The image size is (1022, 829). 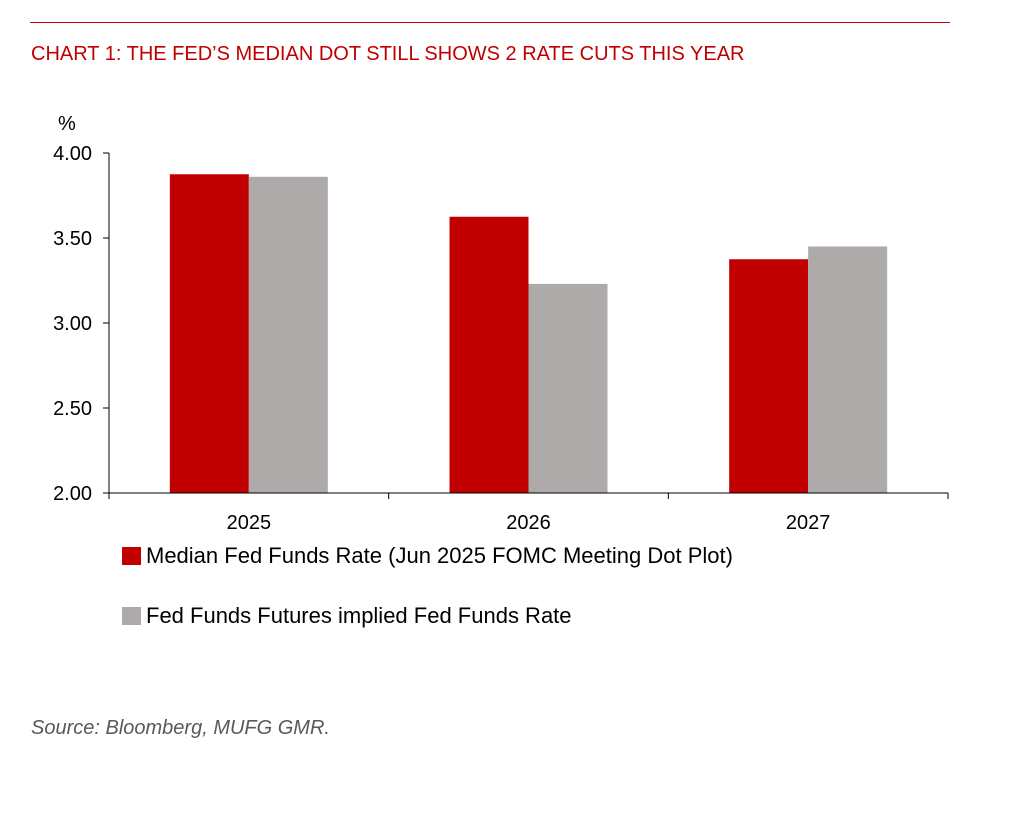 I want to click on y-axis-unit-label: %, so click(x=67, y=124).